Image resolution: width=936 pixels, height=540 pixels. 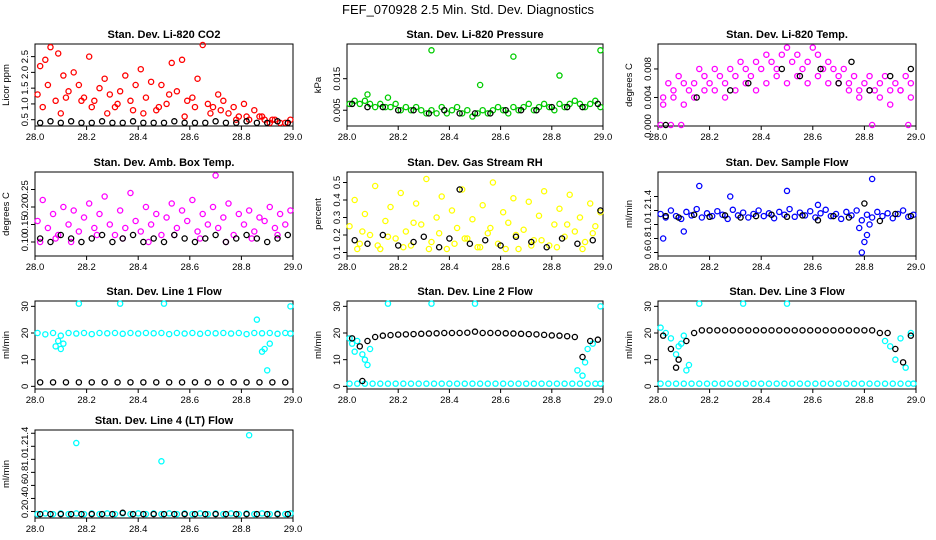 I want to click on x-tick-label: 28.0, so click(x=658, y=400).